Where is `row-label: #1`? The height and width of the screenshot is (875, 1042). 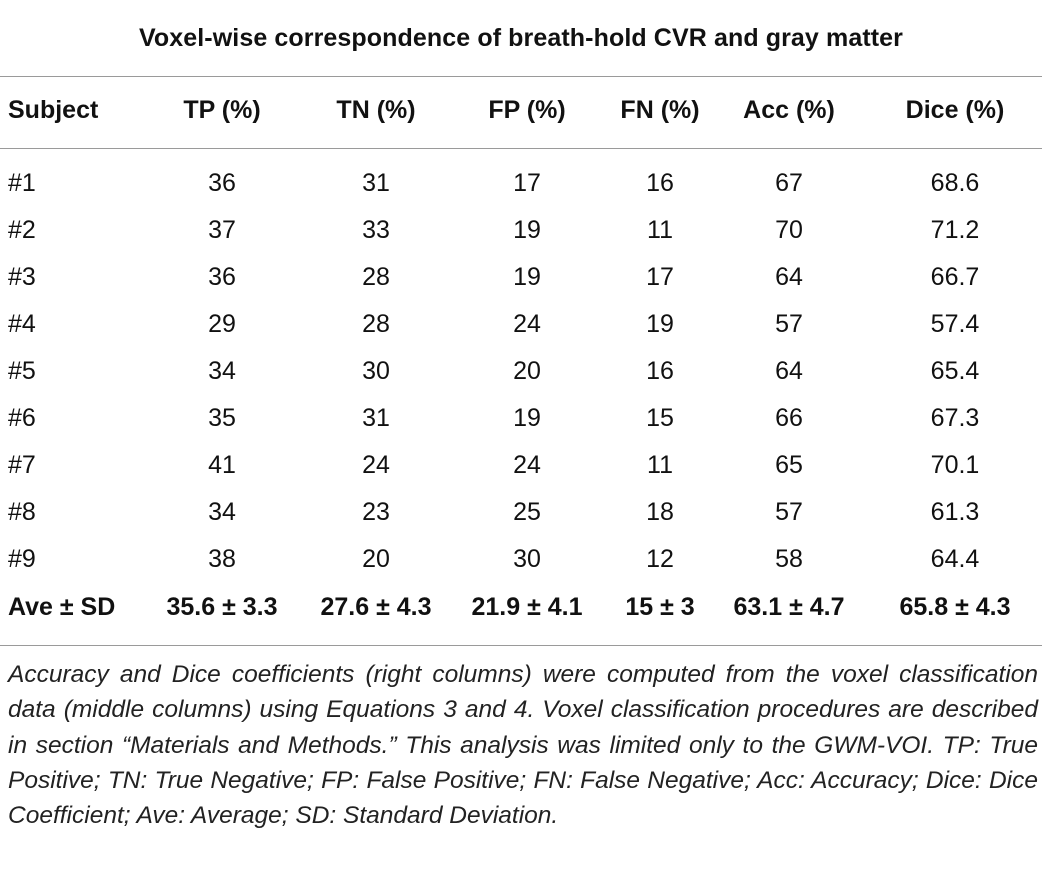 row-label: #1 is located at coordinates (22, 183).